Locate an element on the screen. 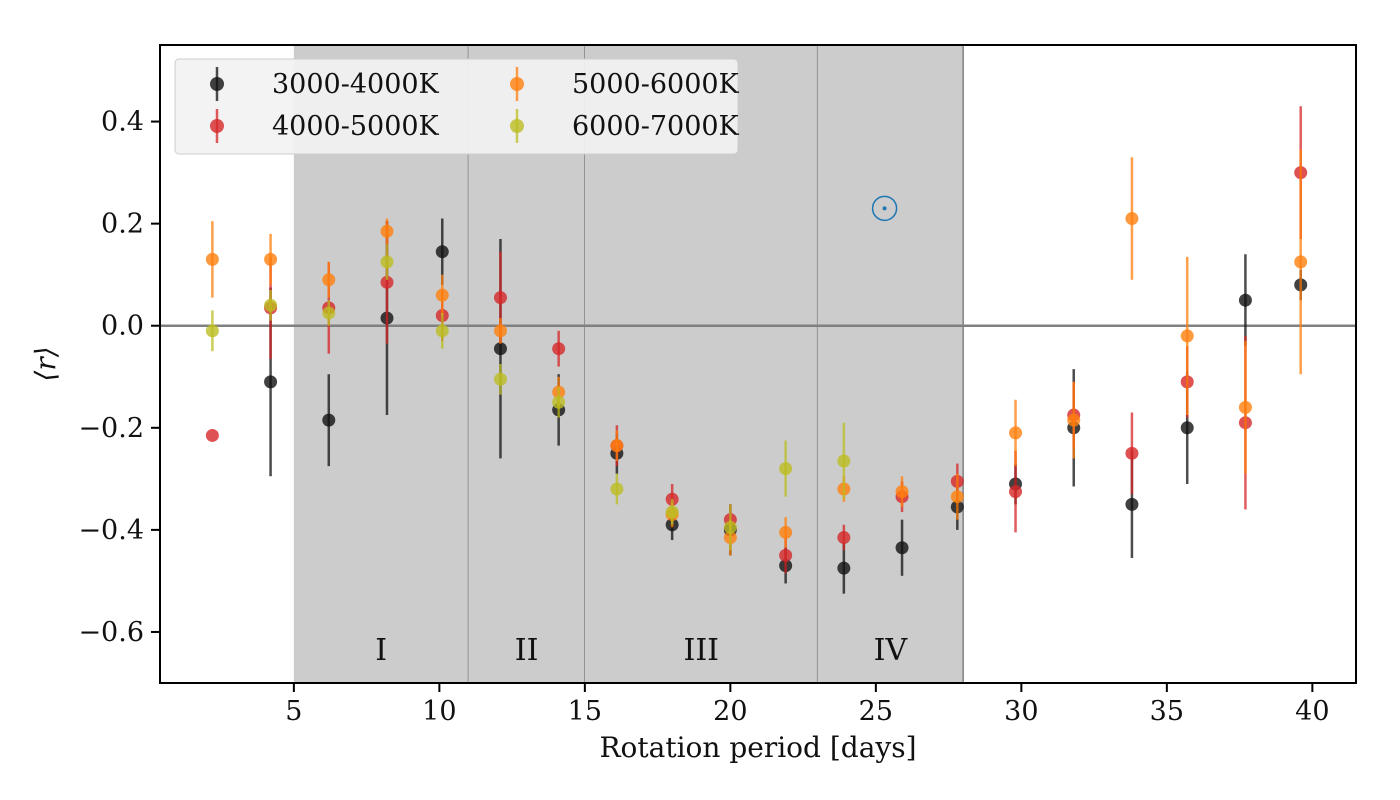 The width and height of the screenshot is (1400, 800). legend-marker-6000-7000K is located at coordinates (517, 126).